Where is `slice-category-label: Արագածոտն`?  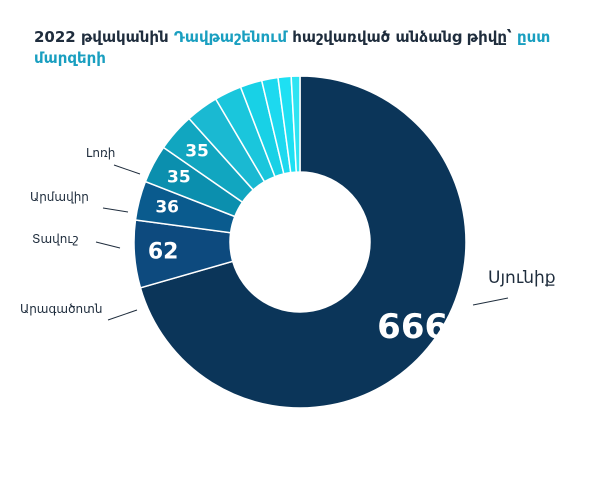
slice-category-label: Արագածոտն is located at coordinates (61, 309).